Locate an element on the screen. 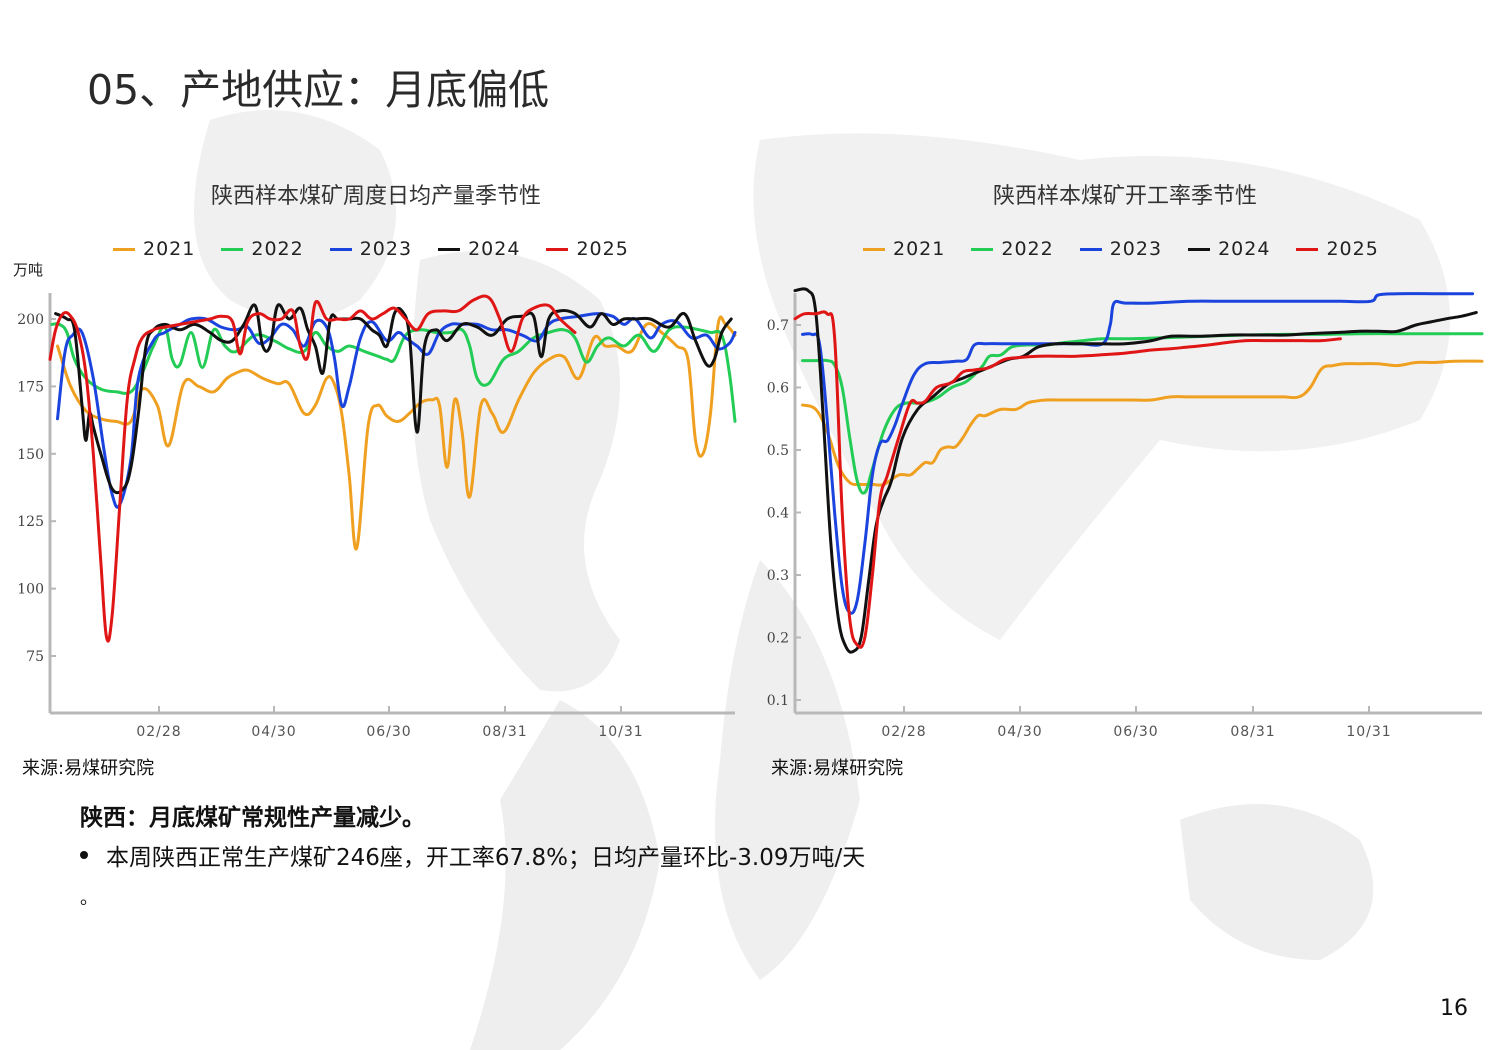 The width and height of the screenshot is (1500, 1050). left-chart-title: 陕西样本煤矿周度日均产量季节性 is located at coordinates (376, 196).